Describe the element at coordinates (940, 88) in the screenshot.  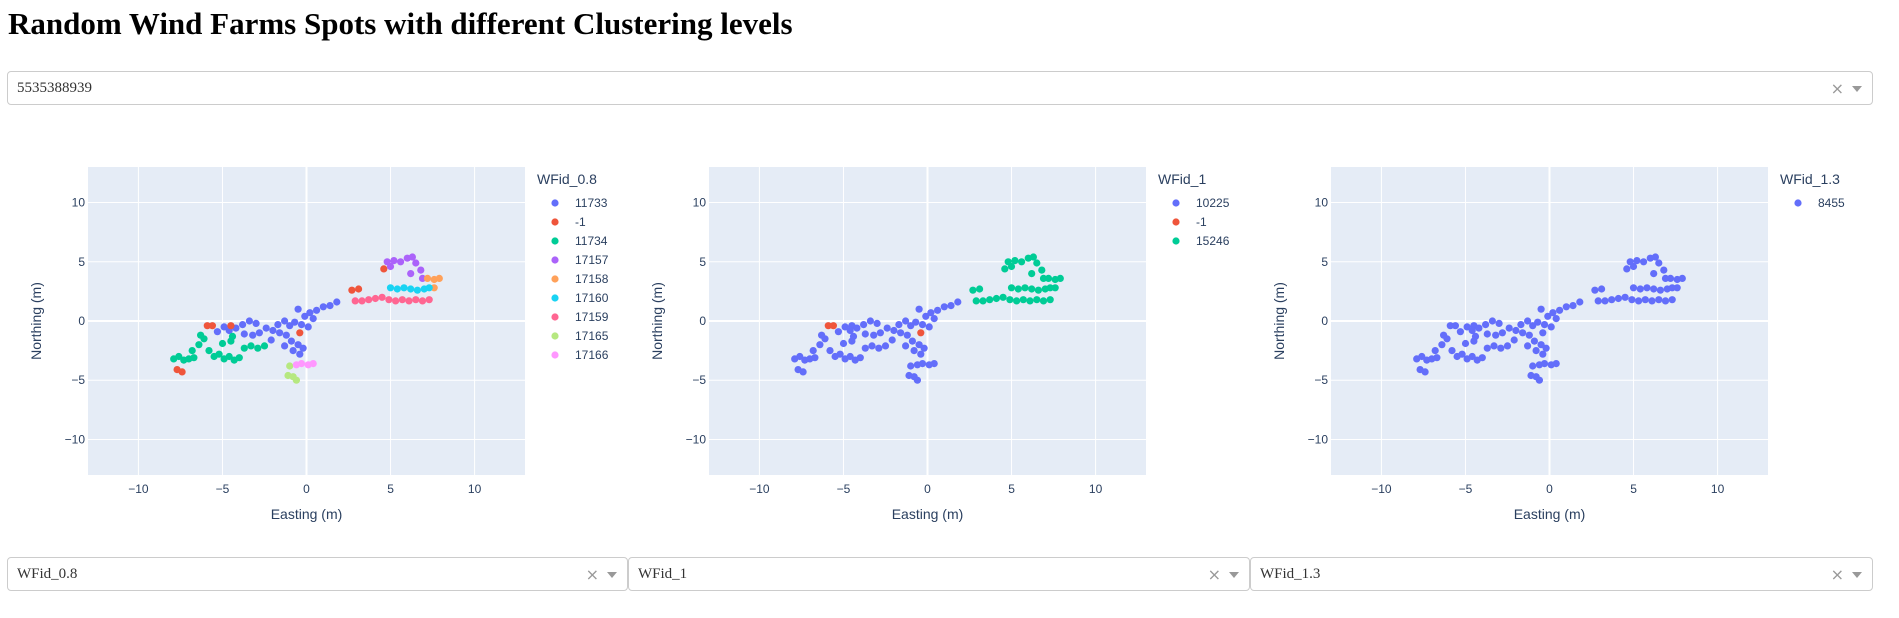
I see `farm-id-dropdown: 5535388939 ×` at that location.